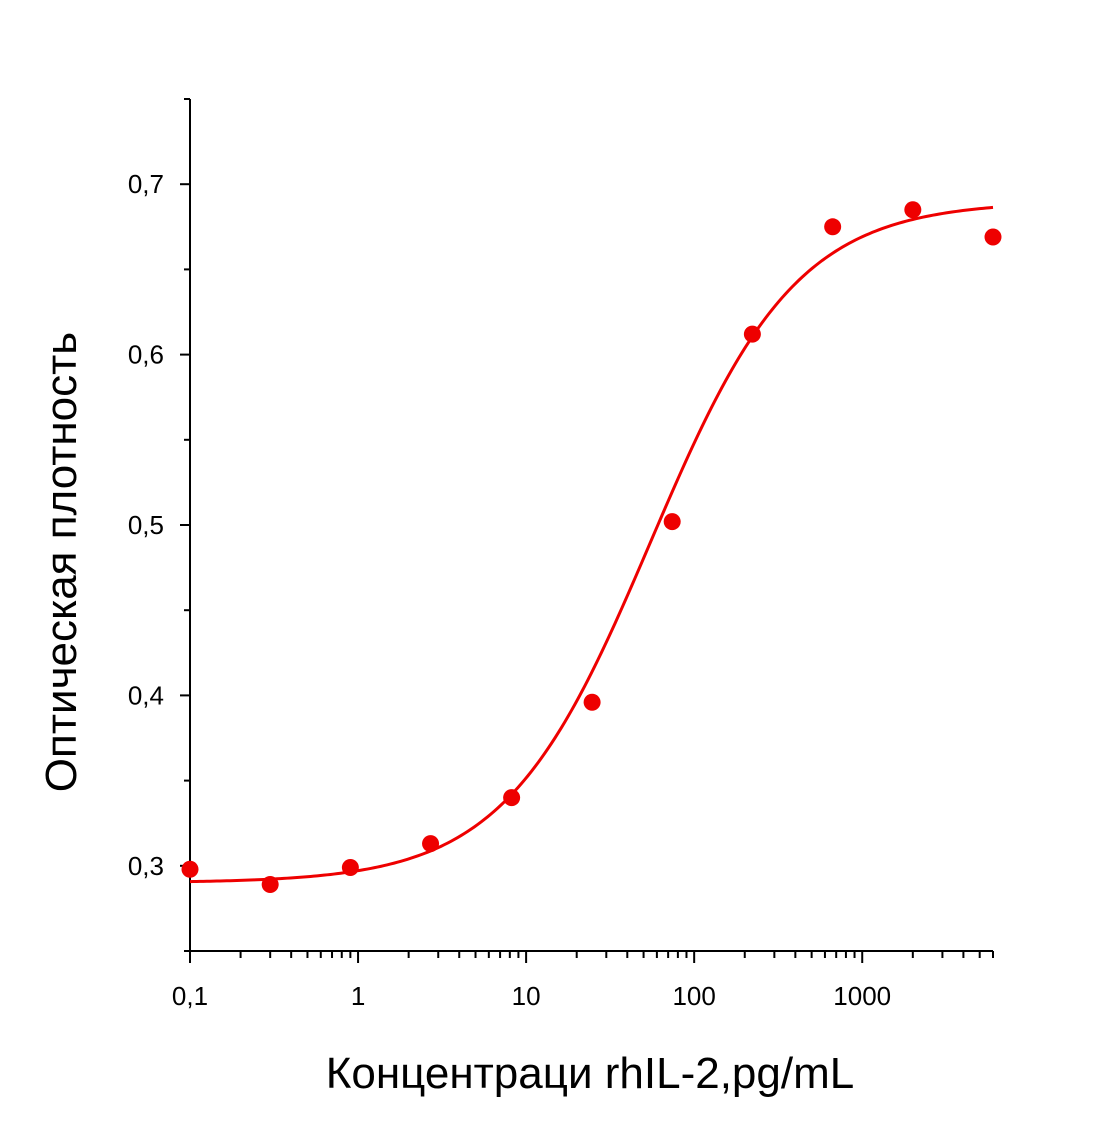  I want to click on y-tick-label: 0,6, so click(146, 355).